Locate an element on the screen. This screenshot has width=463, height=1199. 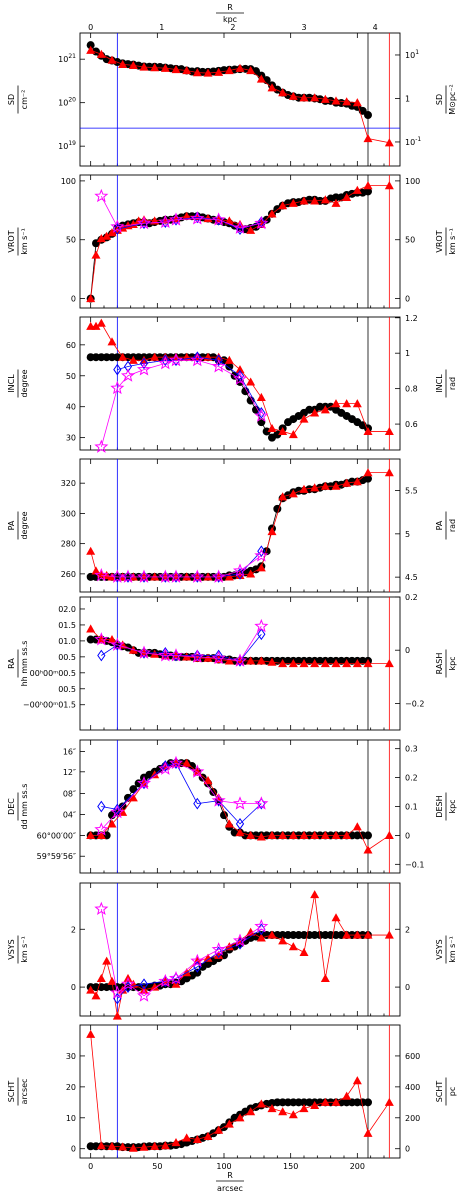
y-right-tick-label: 0.3 is located at coordinates (411, 749).